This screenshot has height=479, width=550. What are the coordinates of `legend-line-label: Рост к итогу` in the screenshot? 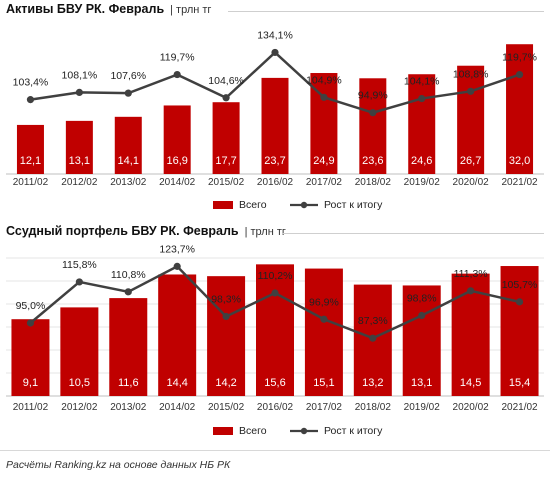 It's located at (353, 205).